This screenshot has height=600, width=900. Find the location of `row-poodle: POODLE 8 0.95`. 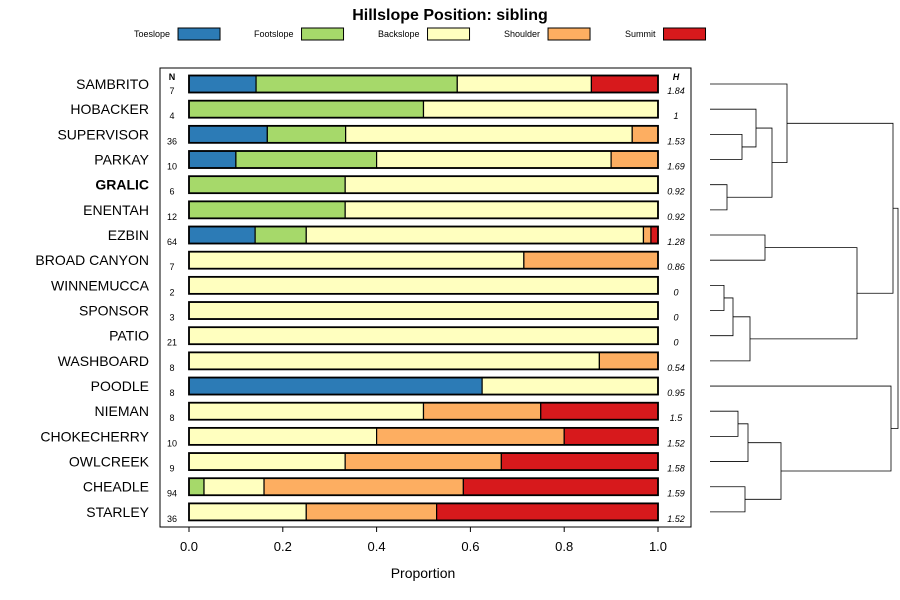

row-poodle: POODLE 8 0.95 is located at coordinates (388, 387).